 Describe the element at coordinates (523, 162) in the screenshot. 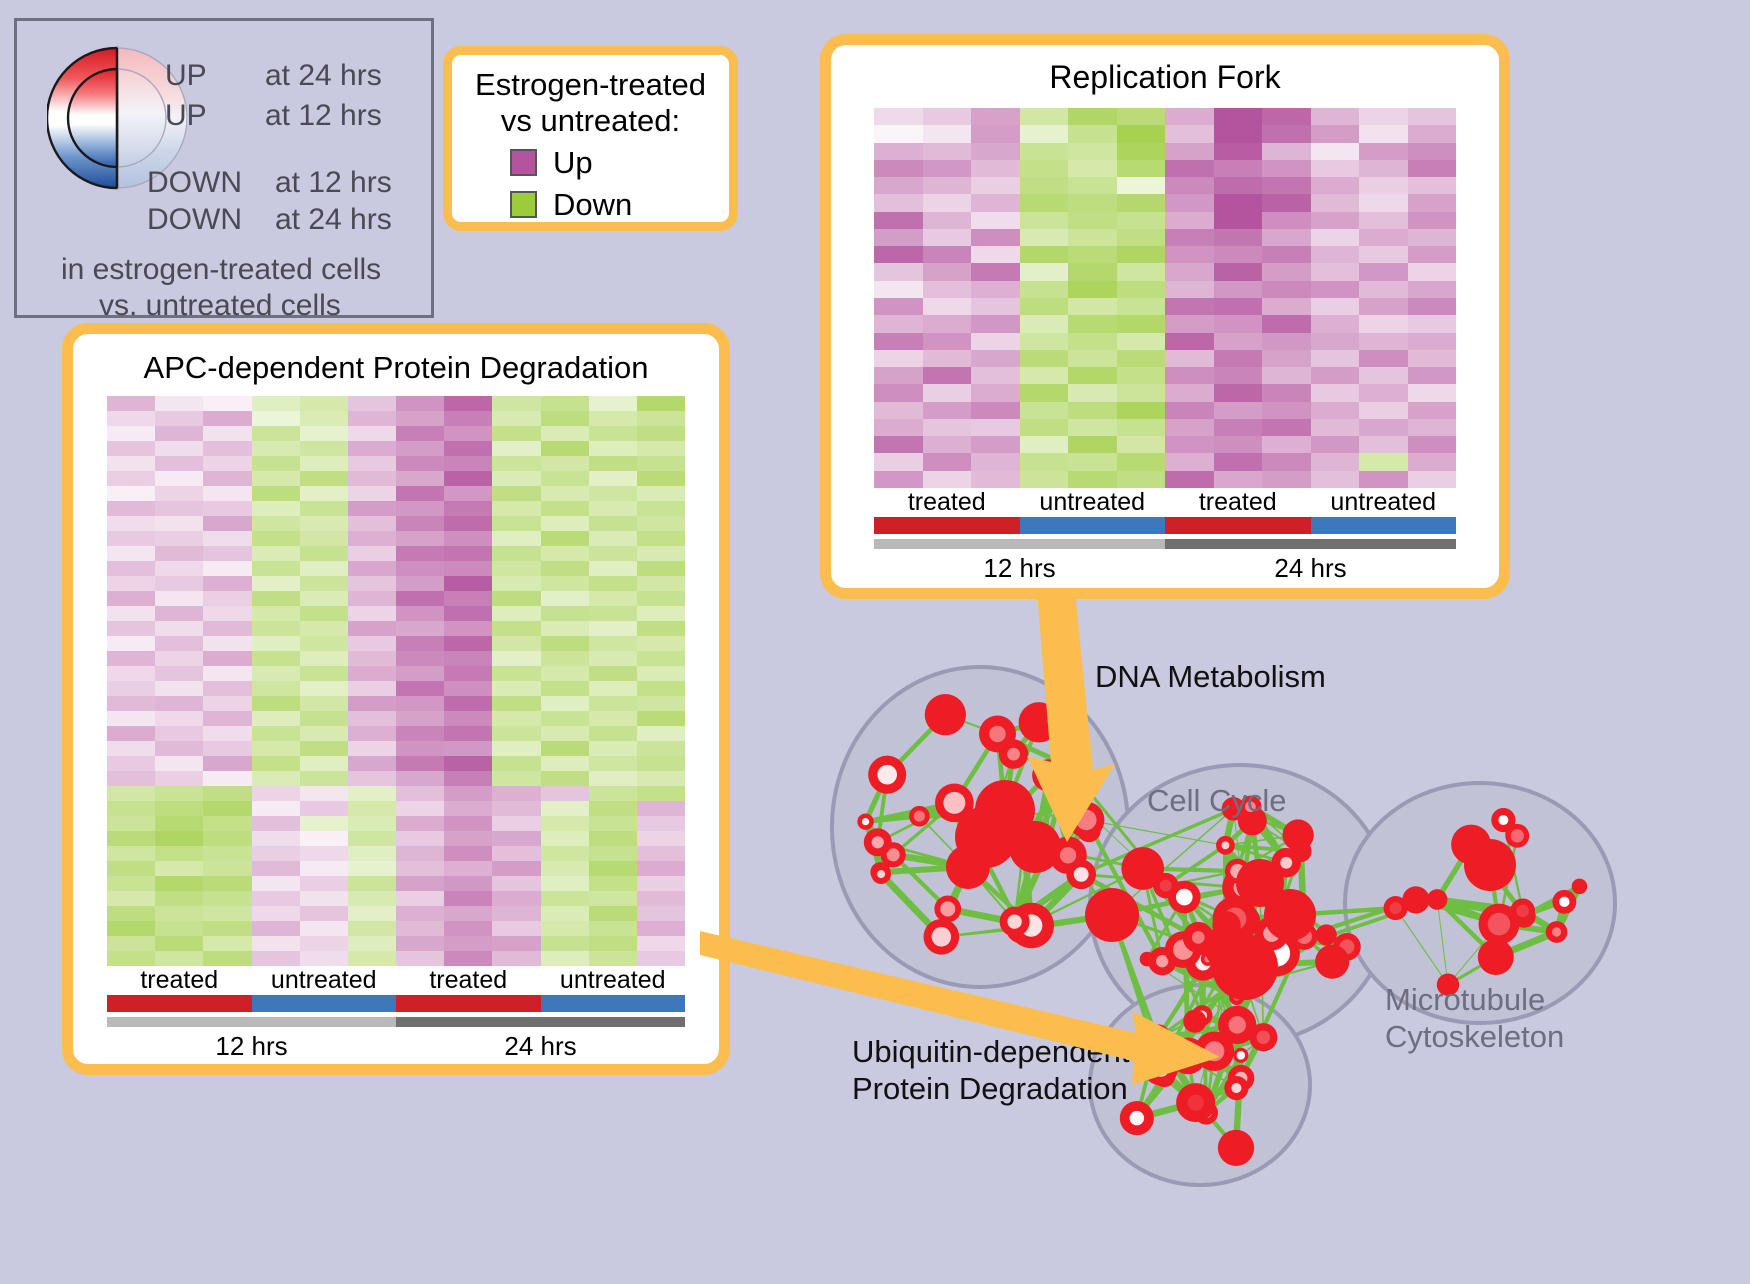

I see `swatch-up-icon` at that location.